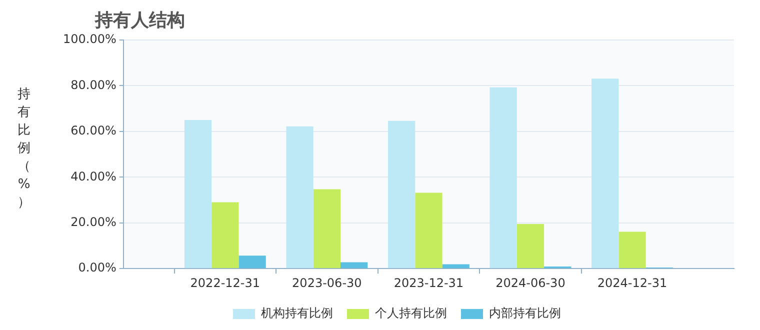 The height and width of the screenshot is (330, 760). Describe the element at coordinates (411, 313) in the screenshot. I see `legend-label: 个人持有比例` at that location.